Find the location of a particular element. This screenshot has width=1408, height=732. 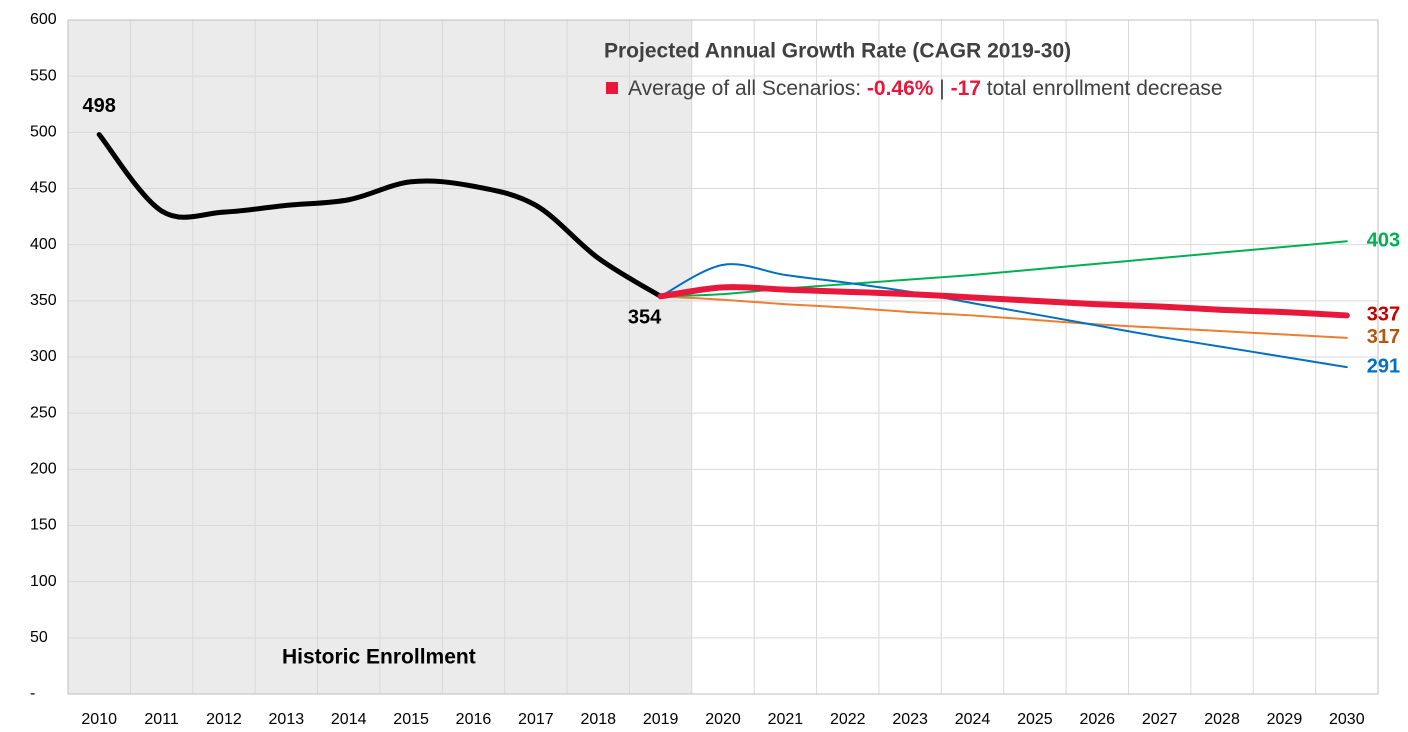

x-tick-label: 2029 is located at coordinates (1285, 719).